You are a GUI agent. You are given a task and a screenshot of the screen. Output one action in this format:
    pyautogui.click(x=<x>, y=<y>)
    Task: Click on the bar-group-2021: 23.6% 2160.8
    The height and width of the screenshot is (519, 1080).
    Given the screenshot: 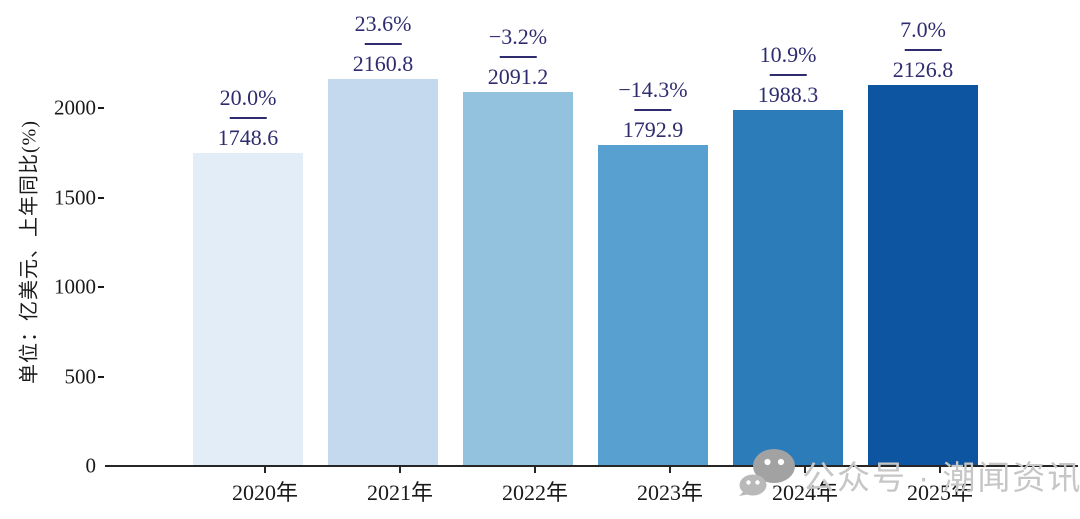 What is the action you would take?
    pyautogui.click(x=383, y=239)
    